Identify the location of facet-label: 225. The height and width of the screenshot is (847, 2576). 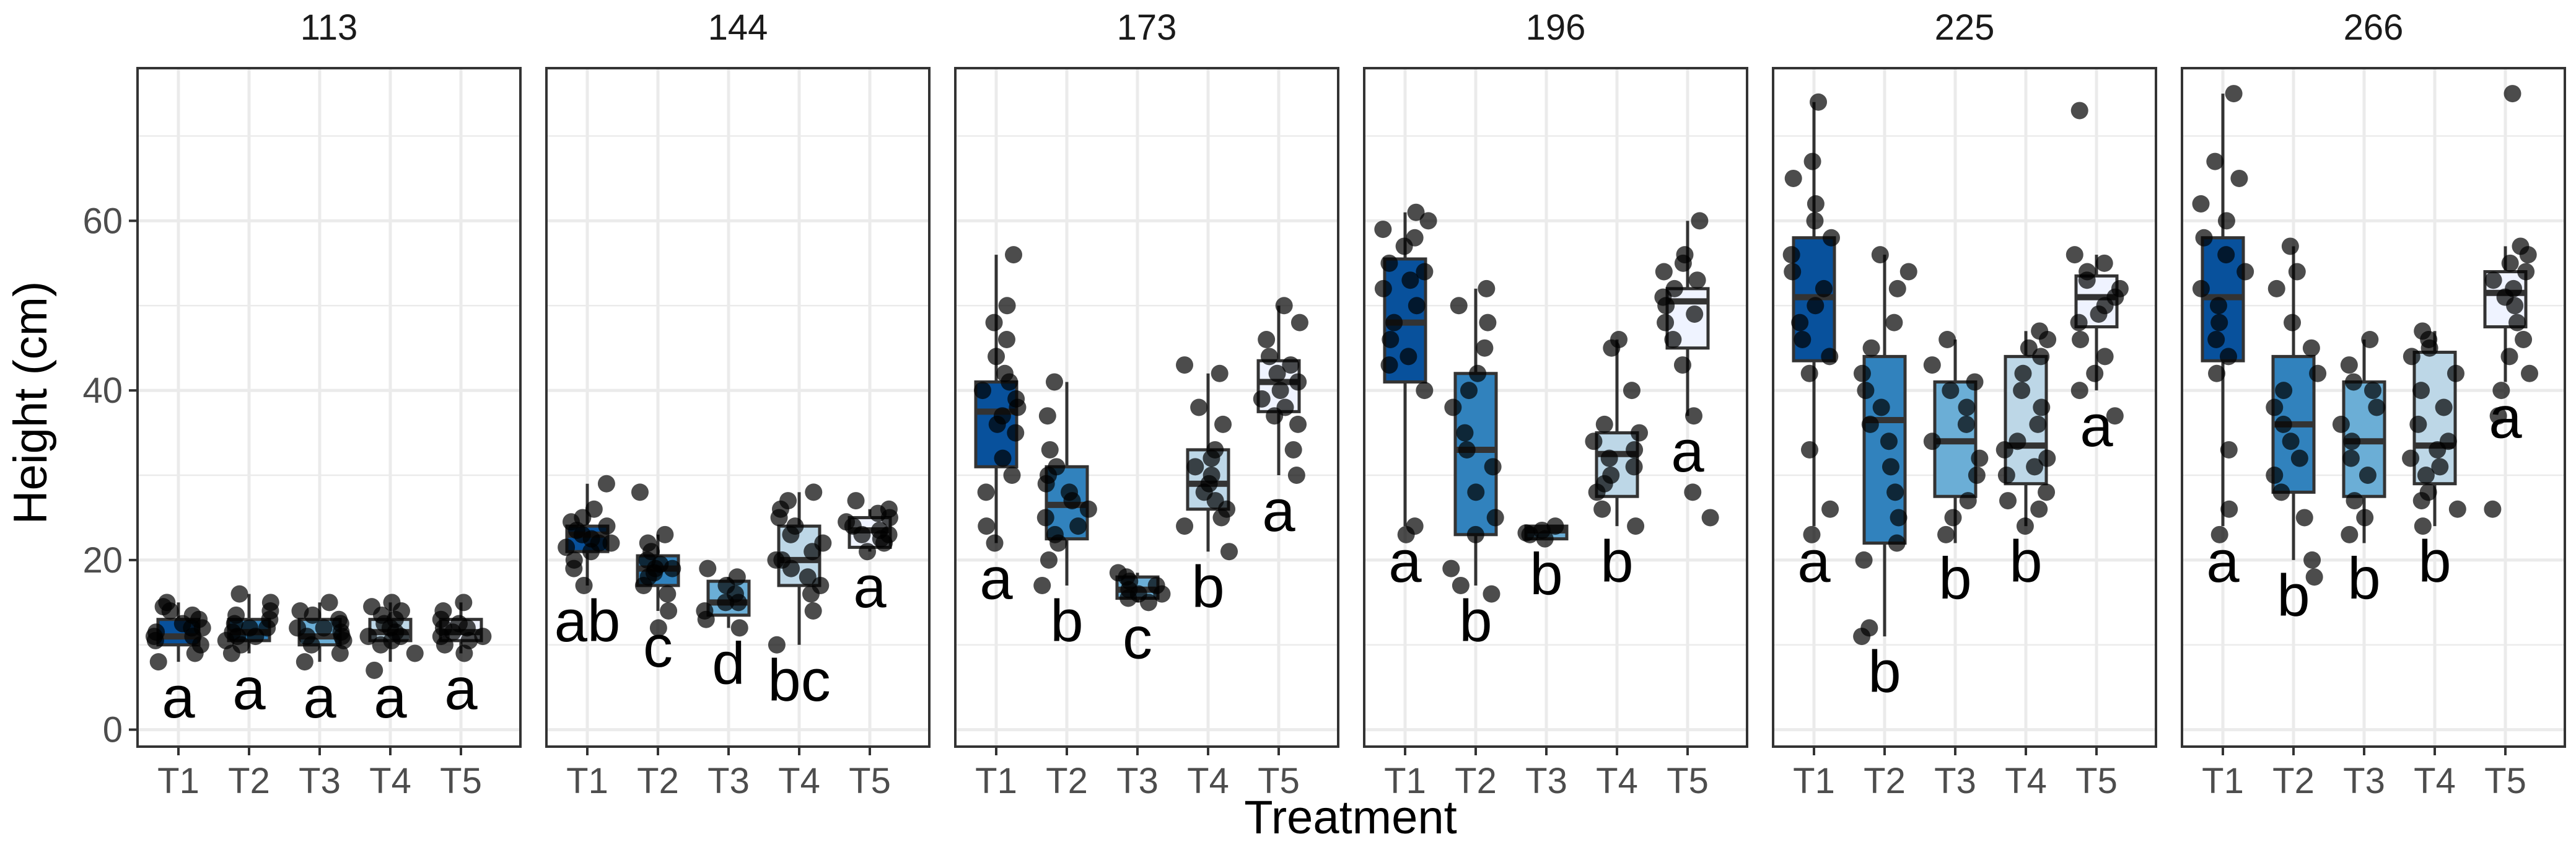
(1965, 27).